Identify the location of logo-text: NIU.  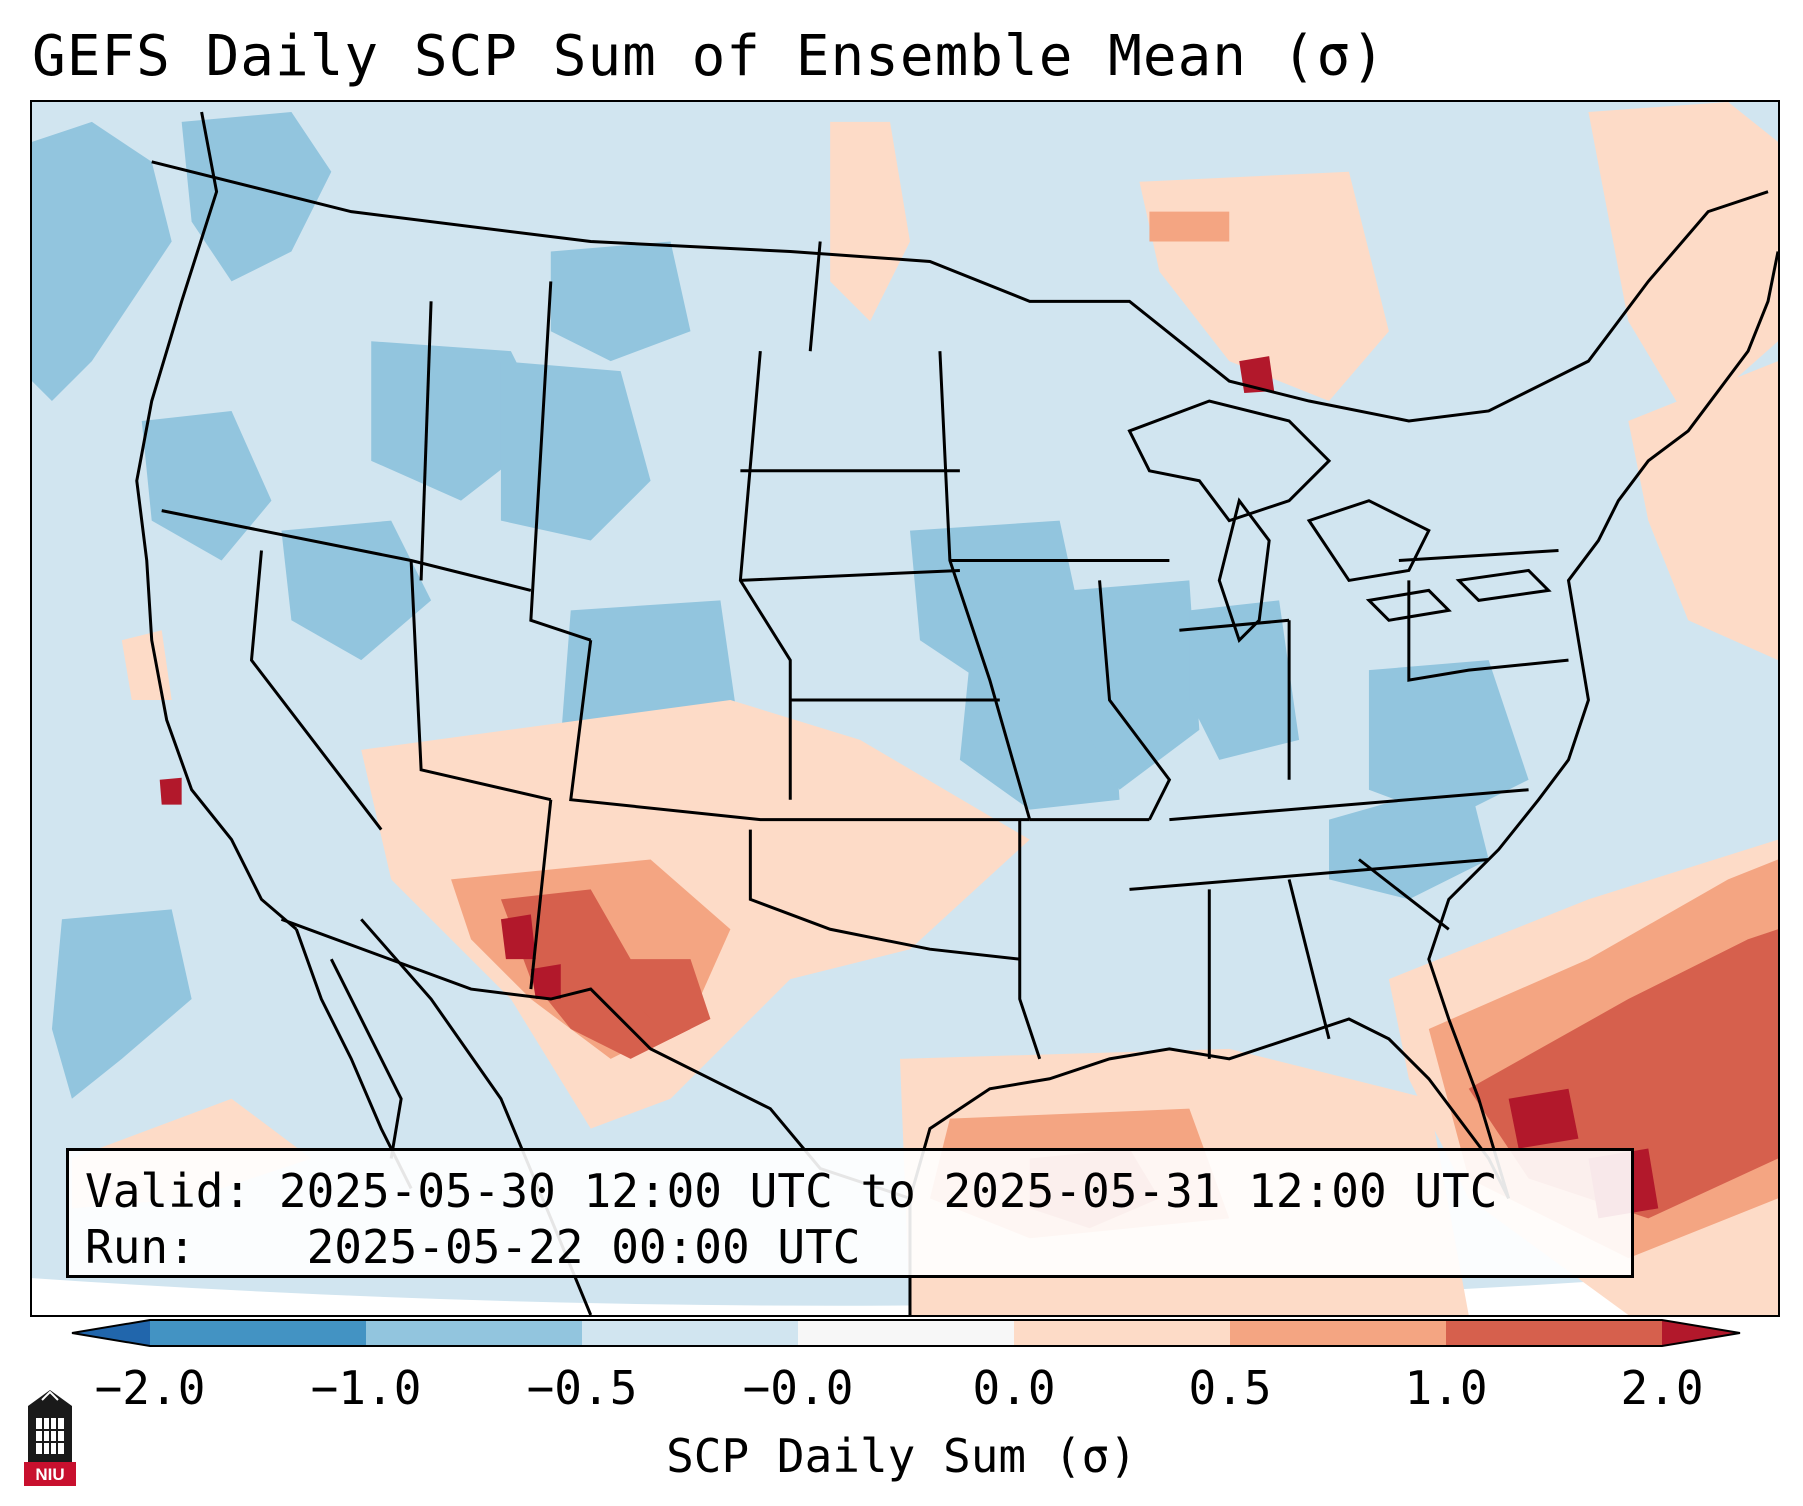
(49, 1474).